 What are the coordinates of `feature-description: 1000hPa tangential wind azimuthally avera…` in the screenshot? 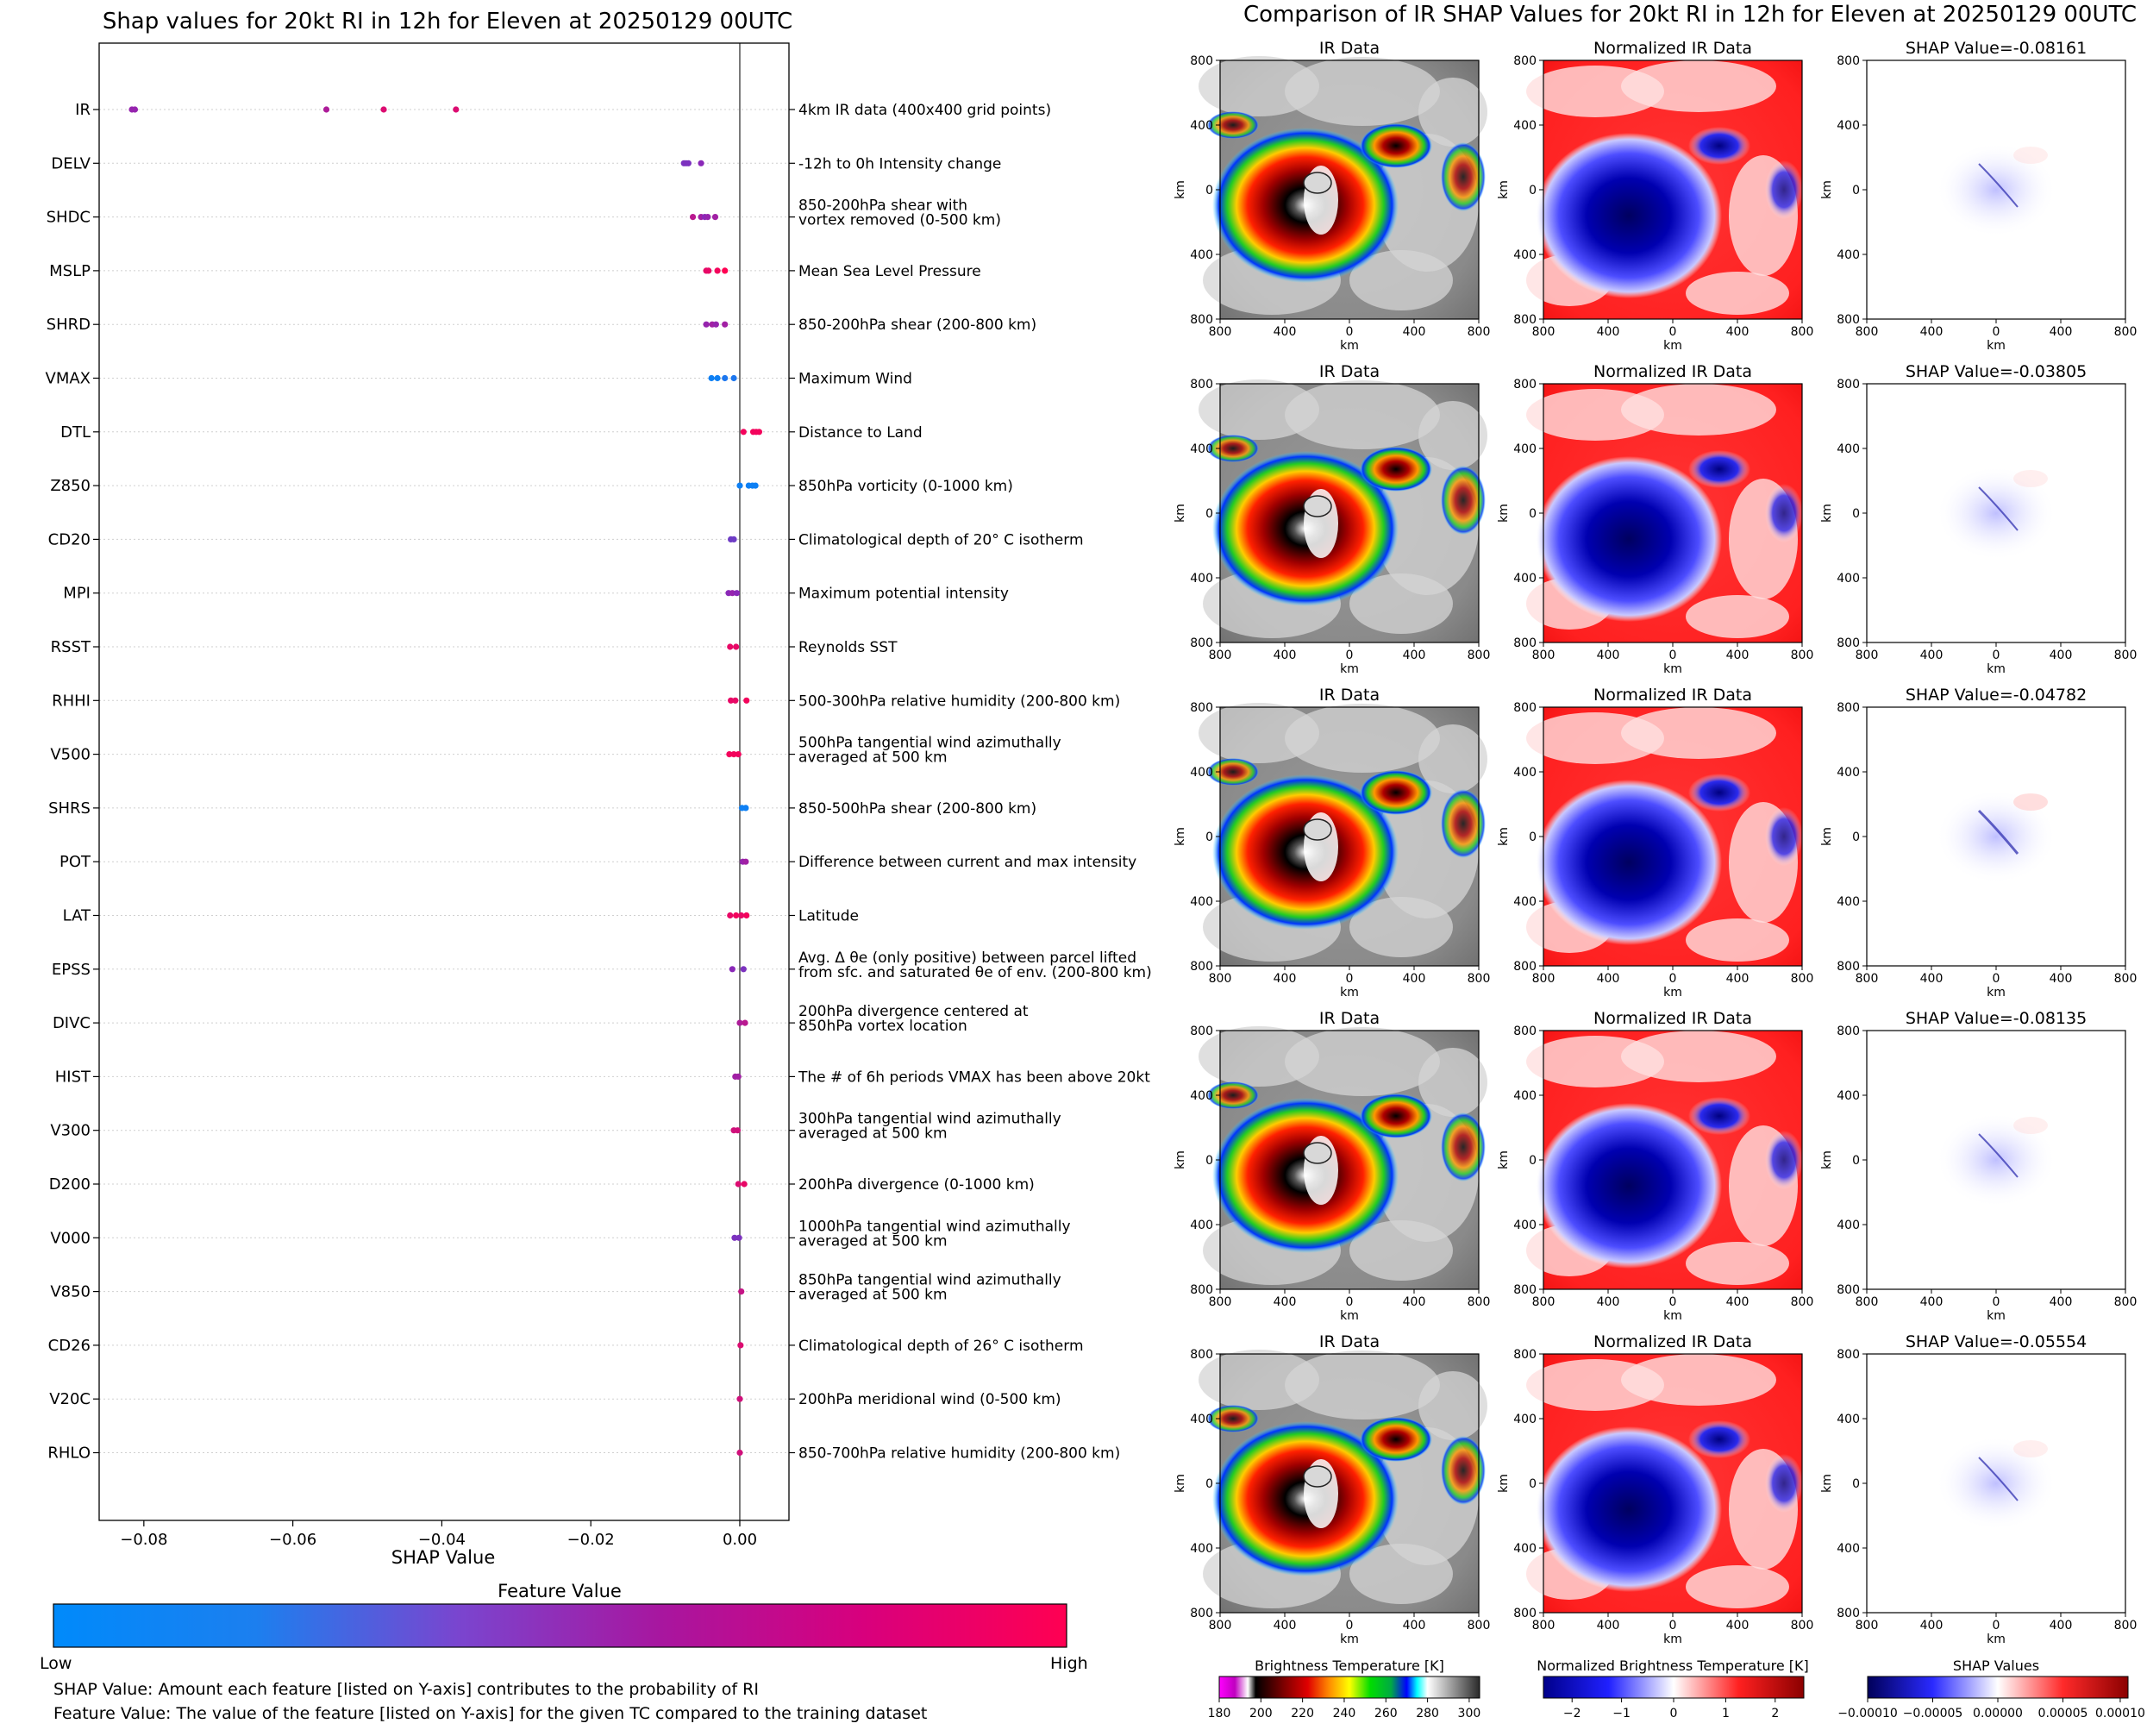 It's located at (935, 1234).